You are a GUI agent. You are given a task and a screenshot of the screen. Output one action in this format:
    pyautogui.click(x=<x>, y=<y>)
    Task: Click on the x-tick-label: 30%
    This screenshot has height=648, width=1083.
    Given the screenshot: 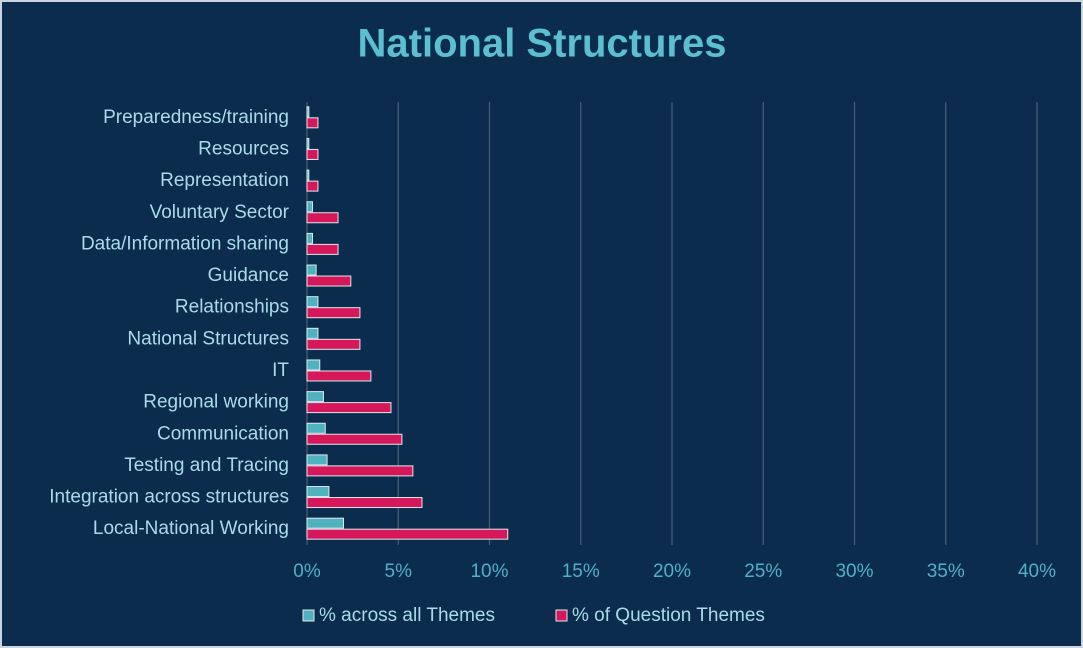 What is the action you would take?
    pyautogui.click(x=854, y=571)
    